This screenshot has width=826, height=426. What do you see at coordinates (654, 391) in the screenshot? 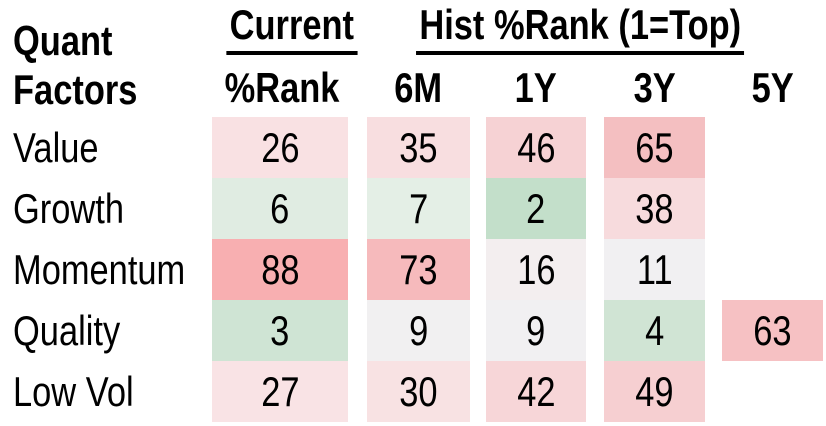
I see `heatmap-cell: 49` at bounding box center [654, 391].